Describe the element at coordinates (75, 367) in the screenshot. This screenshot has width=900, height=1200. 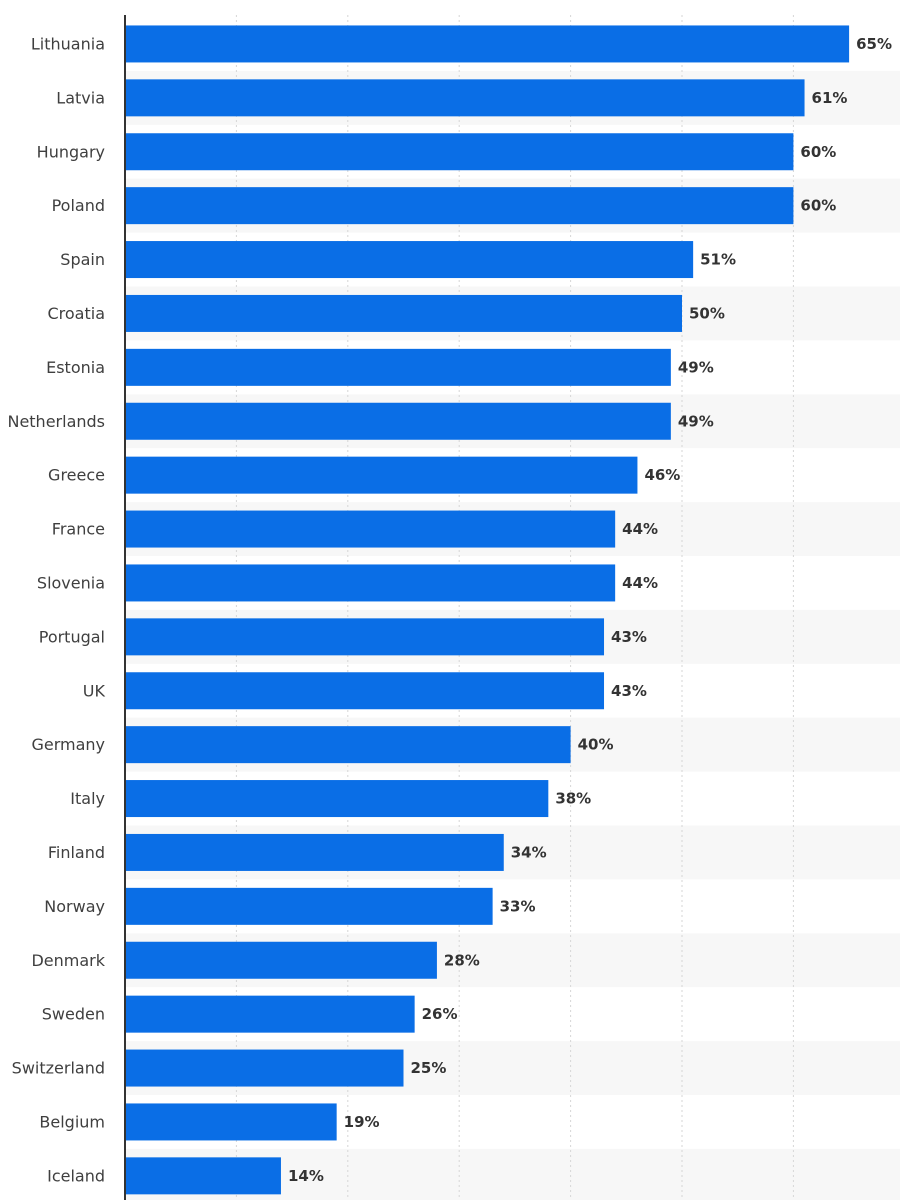
I see `category-label-estonia: Estonia` at that location.